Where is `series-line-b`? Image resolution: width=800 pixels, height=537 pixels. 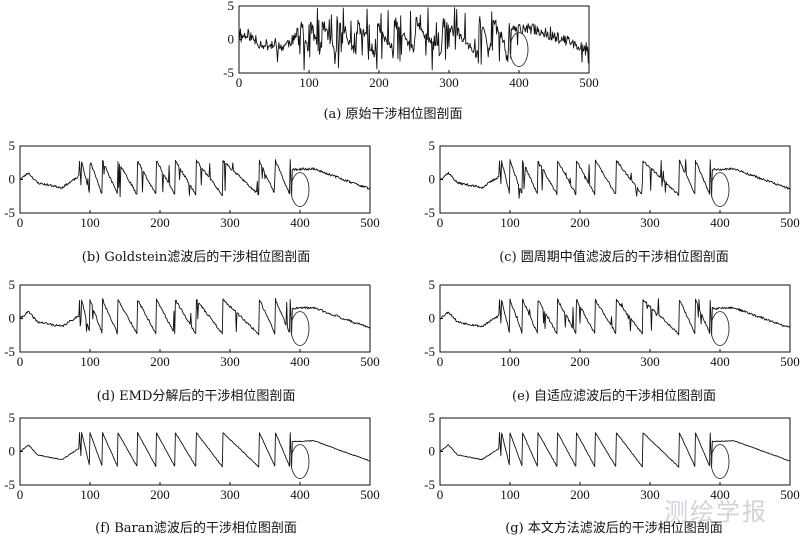 series-line-b is located at coordinates (195, 178).